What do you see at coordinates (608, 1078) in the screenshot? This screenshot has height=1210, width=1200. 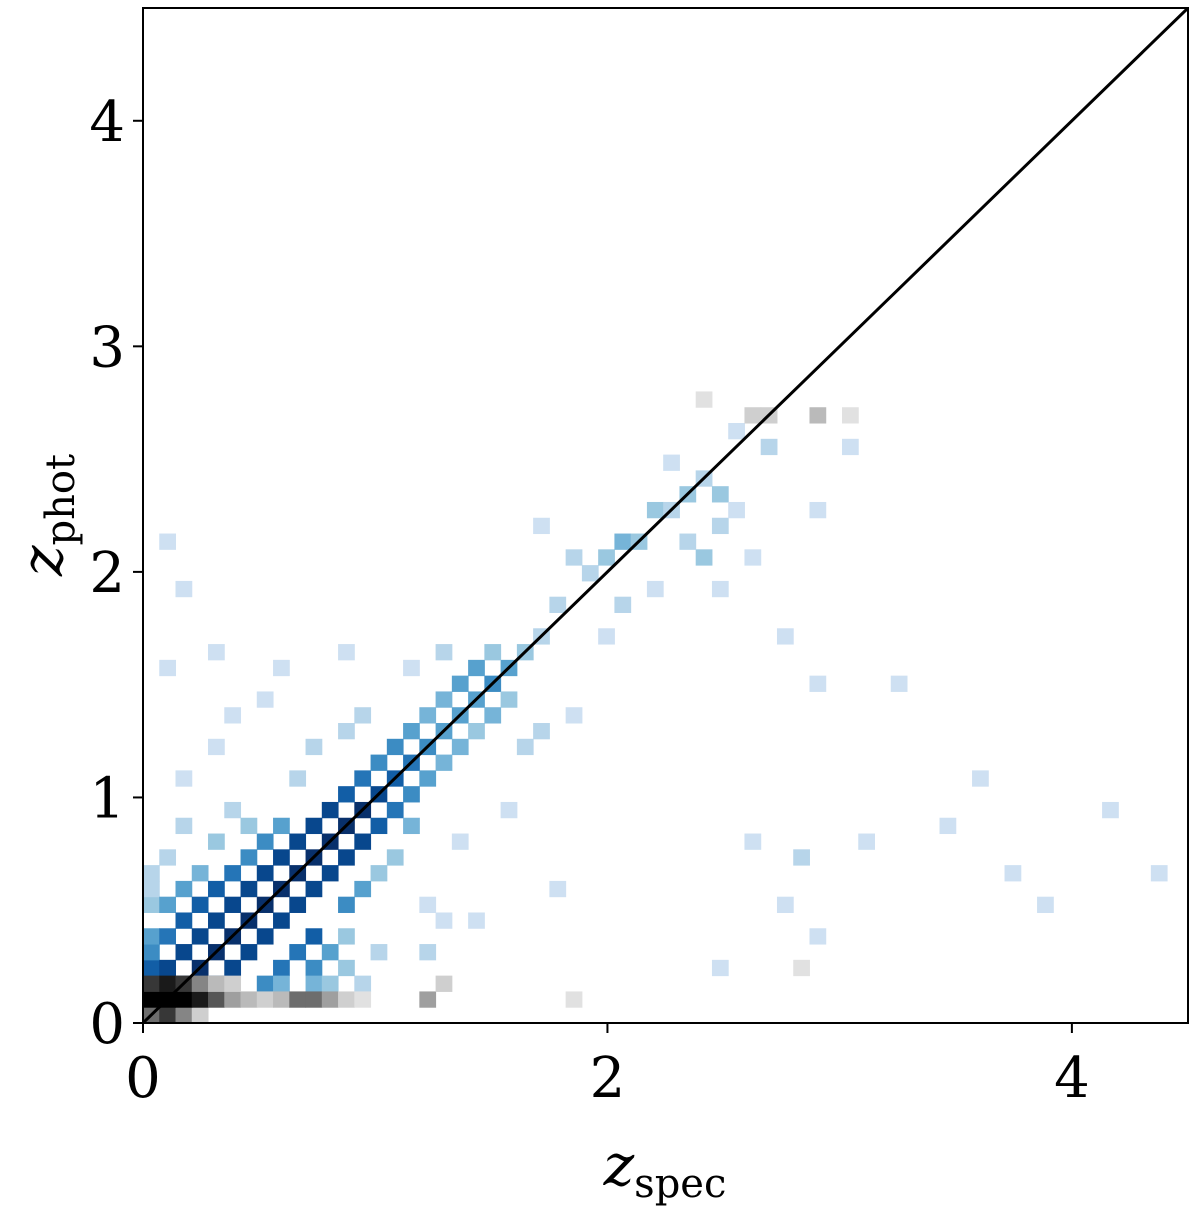 I see `x-tick-label: 2` at bounding box center [608, 1078].